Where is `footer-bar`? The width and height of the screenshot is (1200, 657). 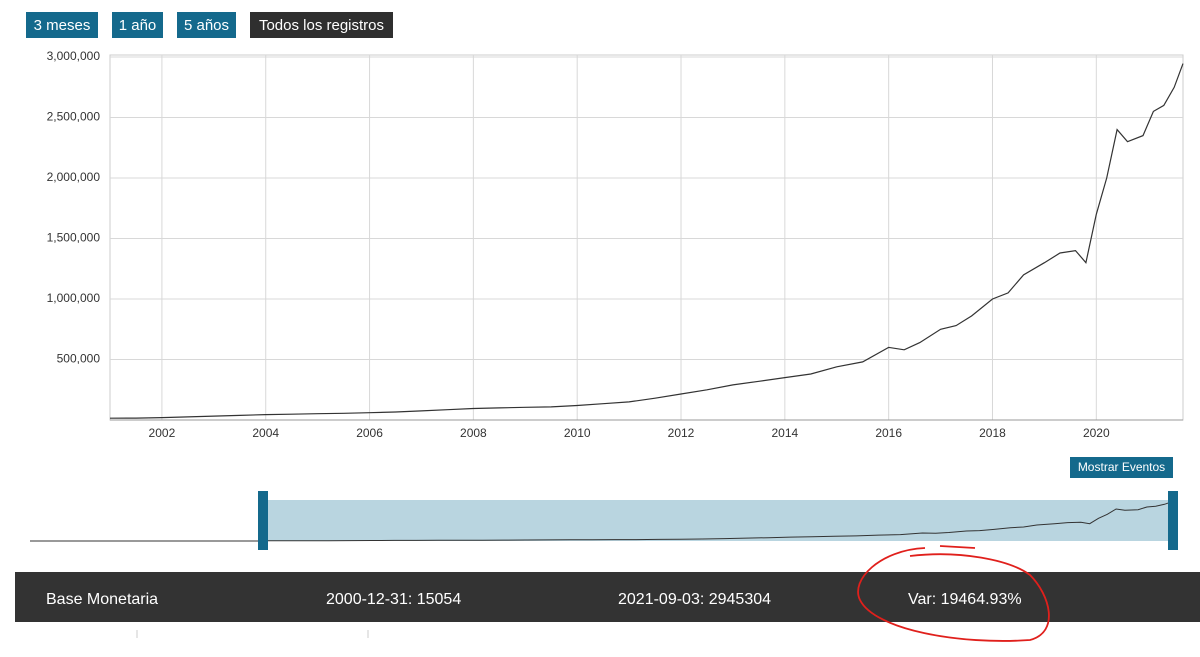 footer-bar is located at coordinates (607, 597).